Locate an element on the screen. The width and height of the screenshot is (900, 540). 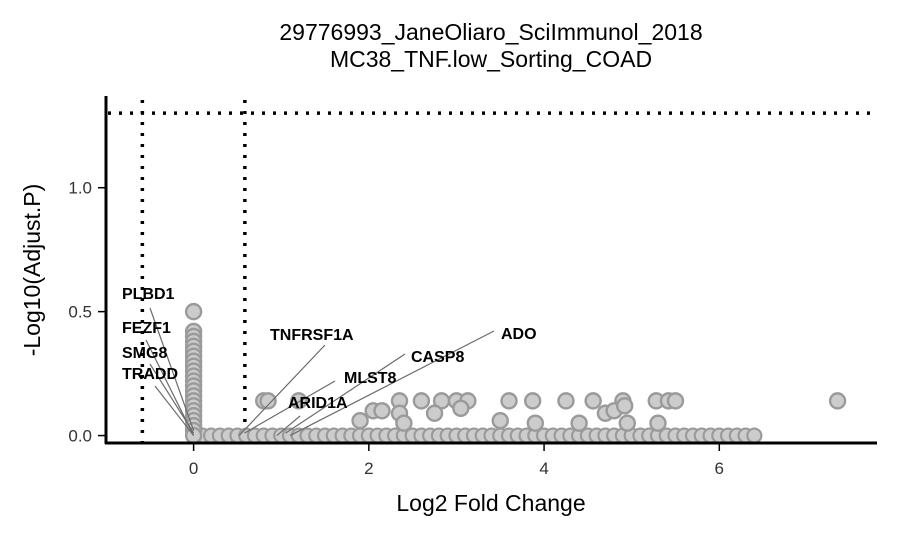
dense-point-band is located at coordinates (474, 435).